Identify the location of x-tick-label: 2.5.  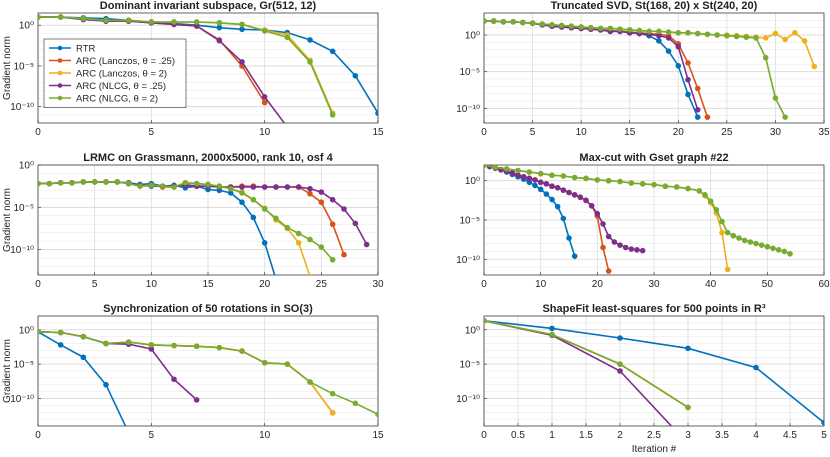
(654, 435).